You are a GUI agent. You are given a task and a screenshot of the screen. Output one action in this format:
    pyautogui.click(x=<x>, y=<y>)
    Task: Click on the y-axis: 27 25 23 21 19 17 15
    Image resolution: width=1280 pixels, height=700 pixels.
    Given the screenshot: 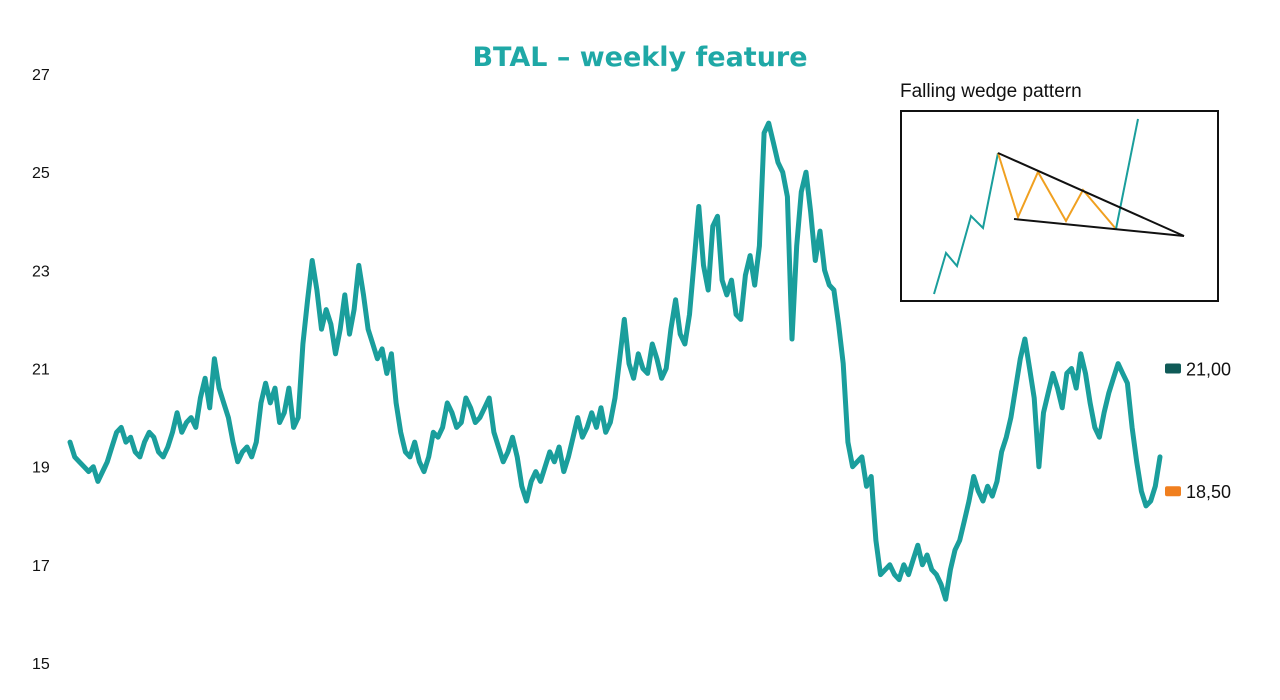 What is the action you would take?
    pyautogui.click(x=41, y=370)
    